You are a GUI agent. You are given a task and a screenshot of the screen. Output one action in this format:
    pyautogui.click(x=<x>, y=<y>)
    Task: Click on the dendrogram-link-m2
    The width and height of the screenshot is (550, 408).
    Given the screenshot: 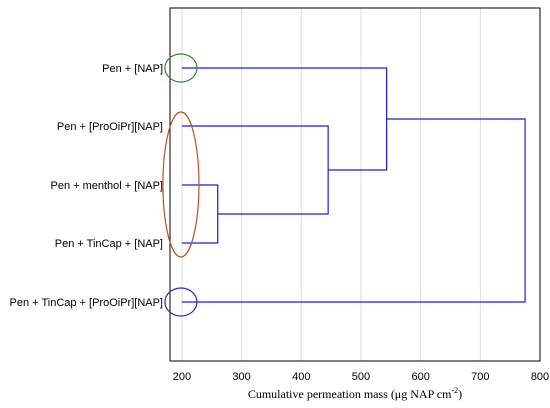 What is the action you would take?
    pyautogui.click(x=255, y=170)
    